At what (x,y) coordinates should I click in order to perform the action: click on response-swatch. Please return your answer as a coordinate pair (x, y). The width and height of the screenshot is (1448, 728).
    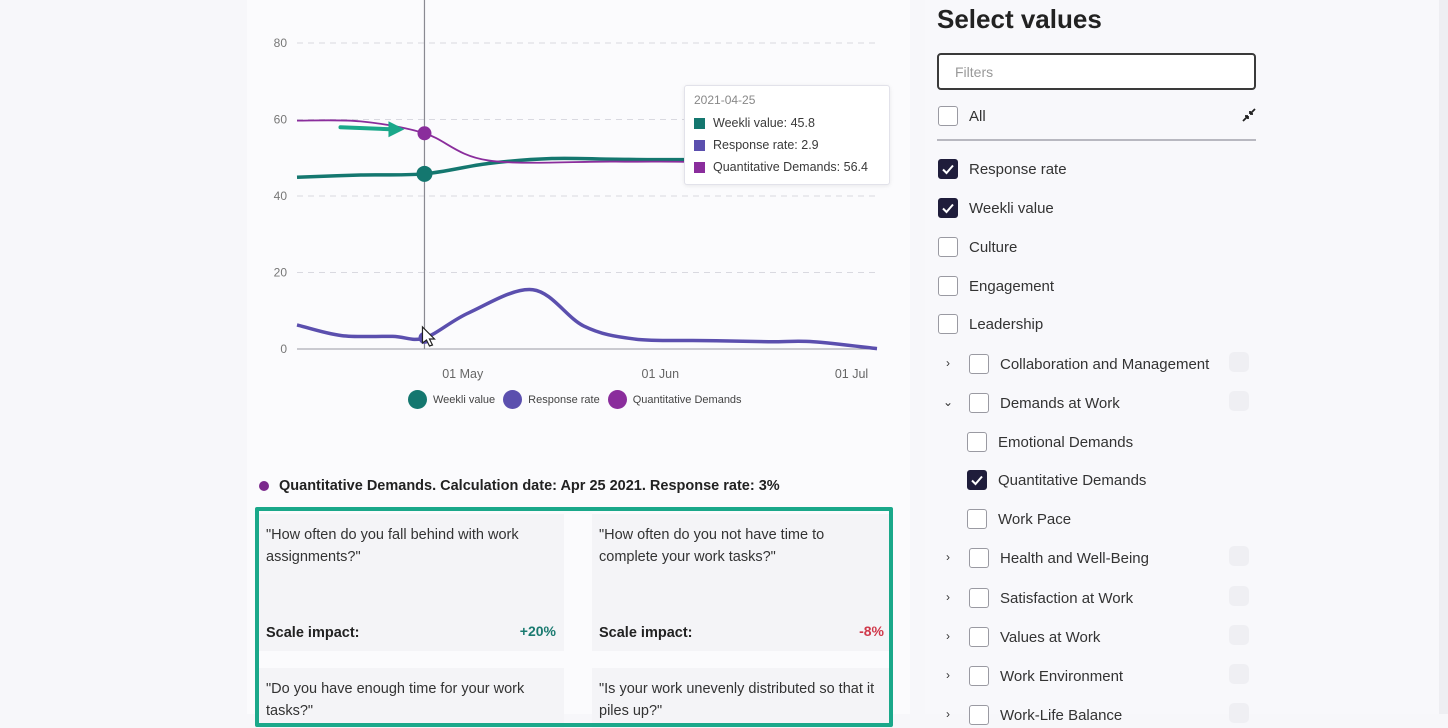
    Looking at the image, I should click on (699, 145).